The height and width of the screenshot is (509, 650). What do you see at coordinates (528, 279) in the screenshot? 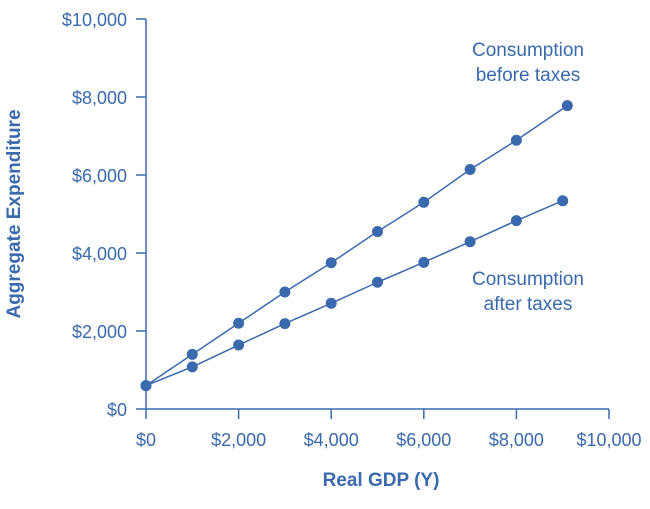
I see `series-label-after-taxes-line1: Consumption` at bounding box center [528, 279].